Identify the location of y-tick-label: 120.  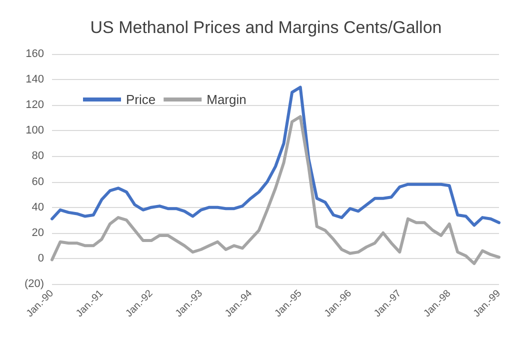
(35, 105).